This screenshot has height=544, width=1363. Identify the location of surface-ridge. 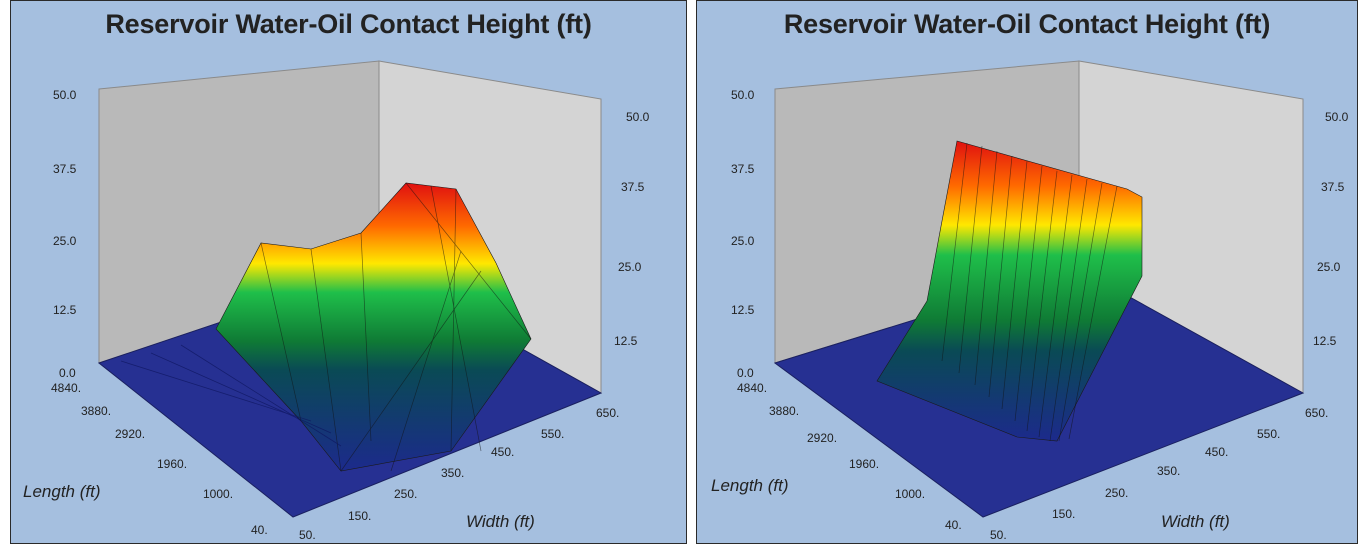
(1009, 291).